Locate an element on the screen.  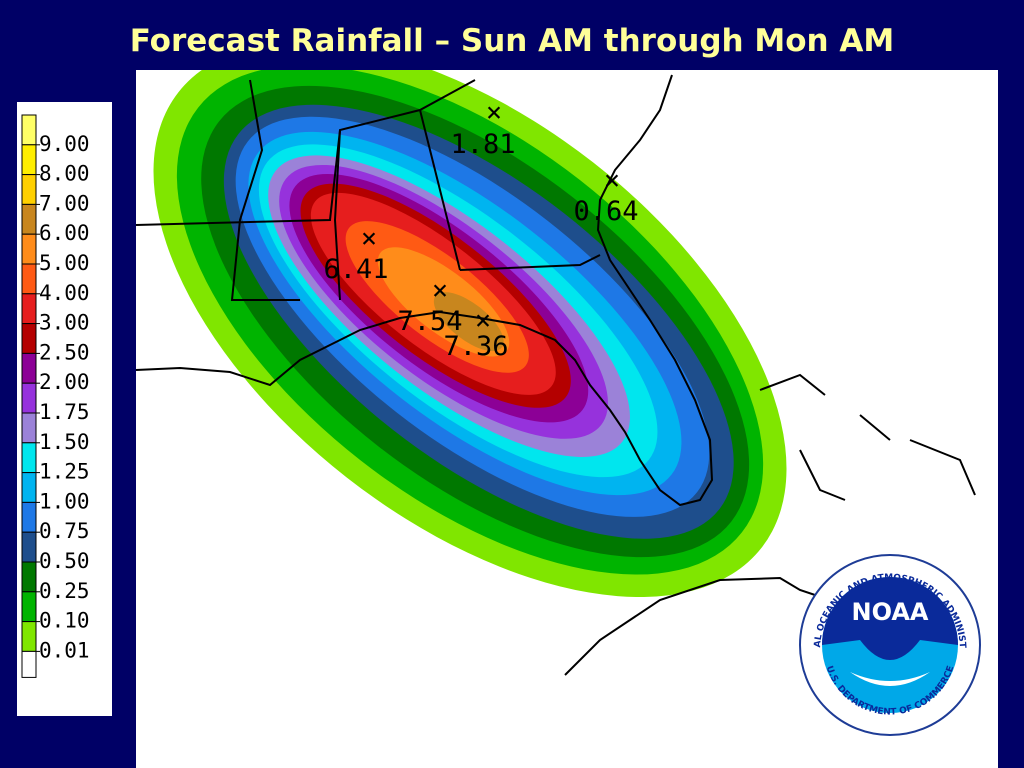
legend-label: 0.10 is located at coordinates (64, 621).